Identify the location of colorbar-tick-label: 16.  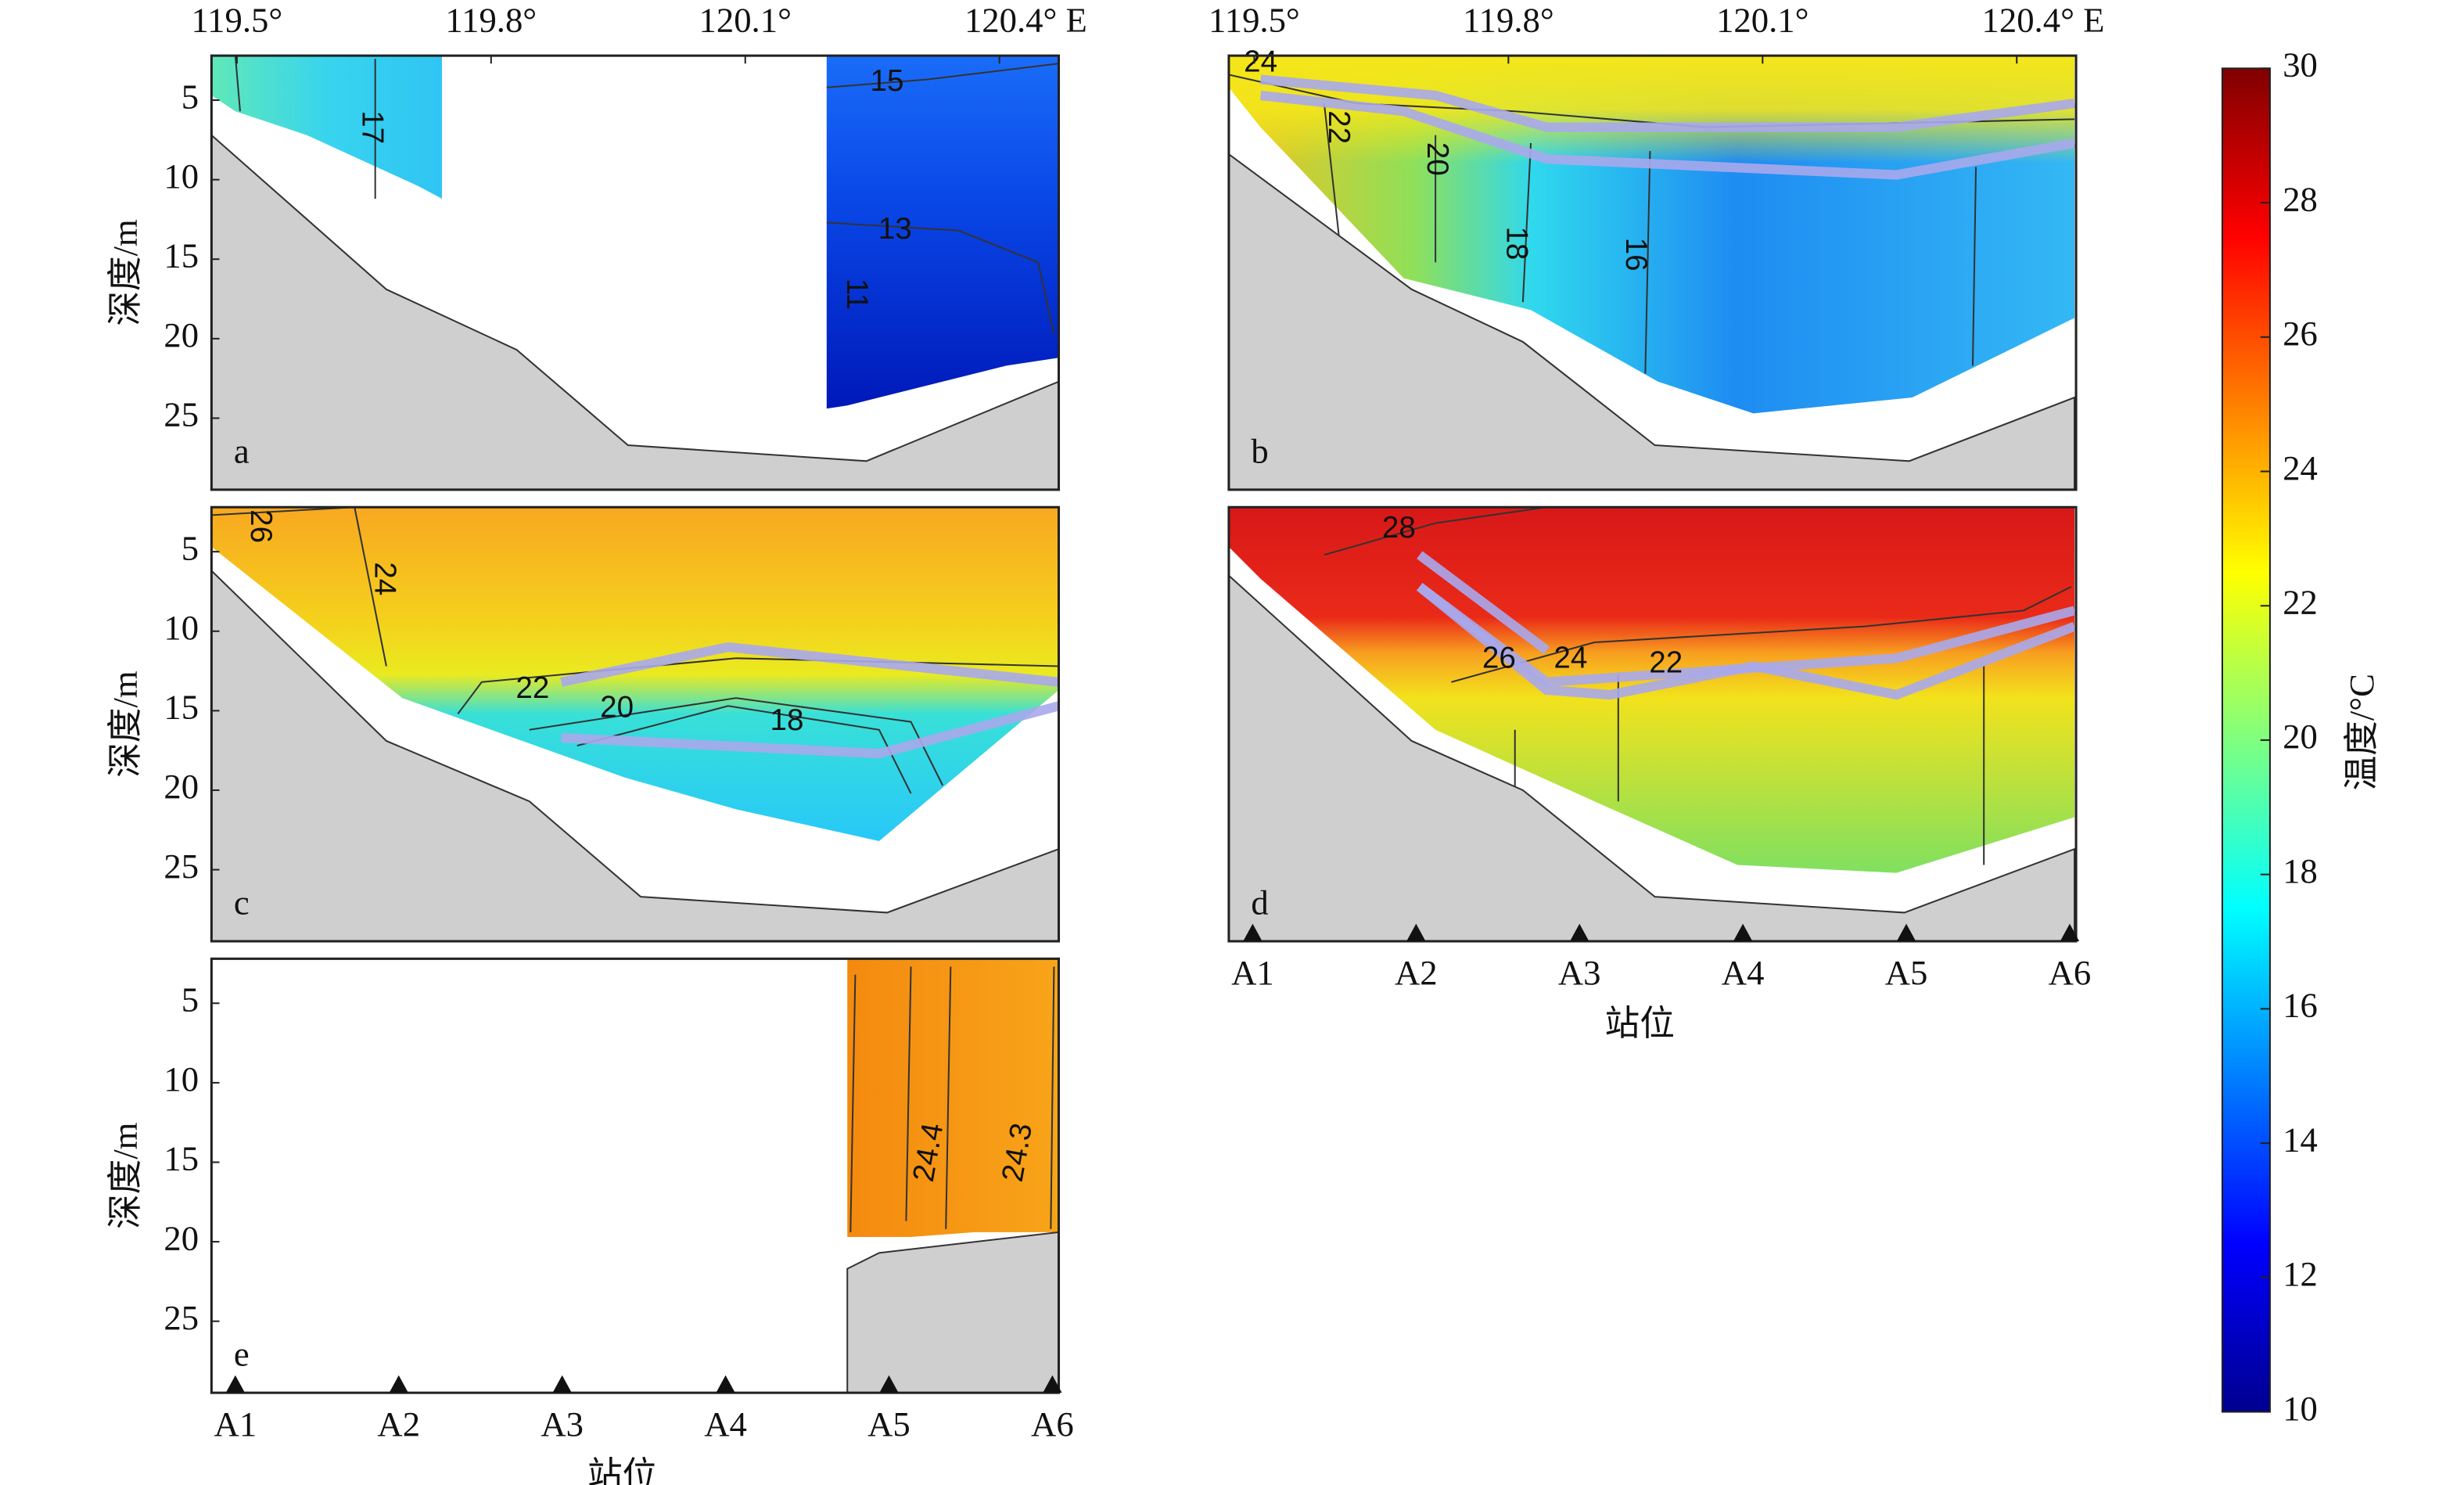
(2300, 1006).